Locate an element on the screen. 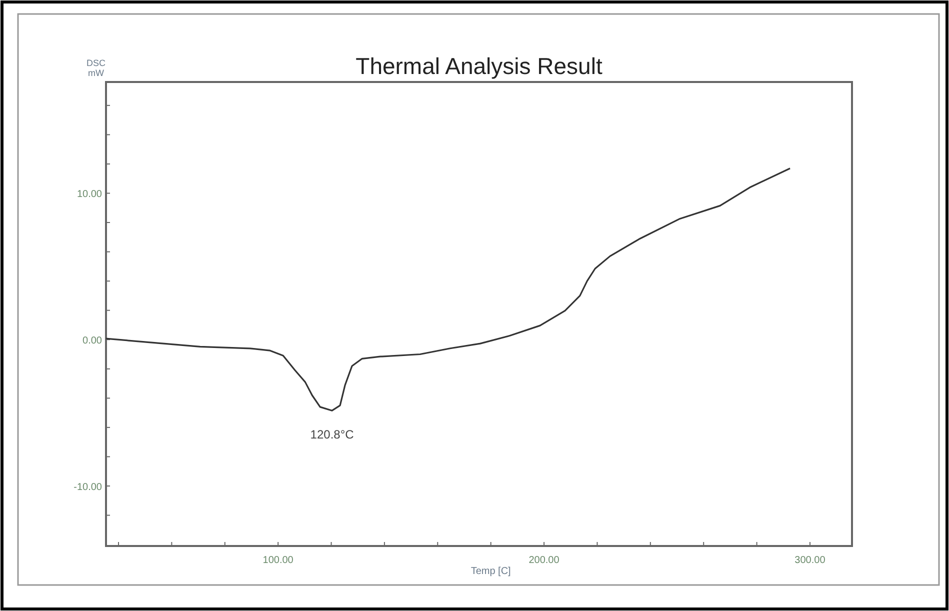 Image resolution: width=949 pixels, height=611 pixels. y-tick-label: 10.00 is located at coordinates (89, 194).